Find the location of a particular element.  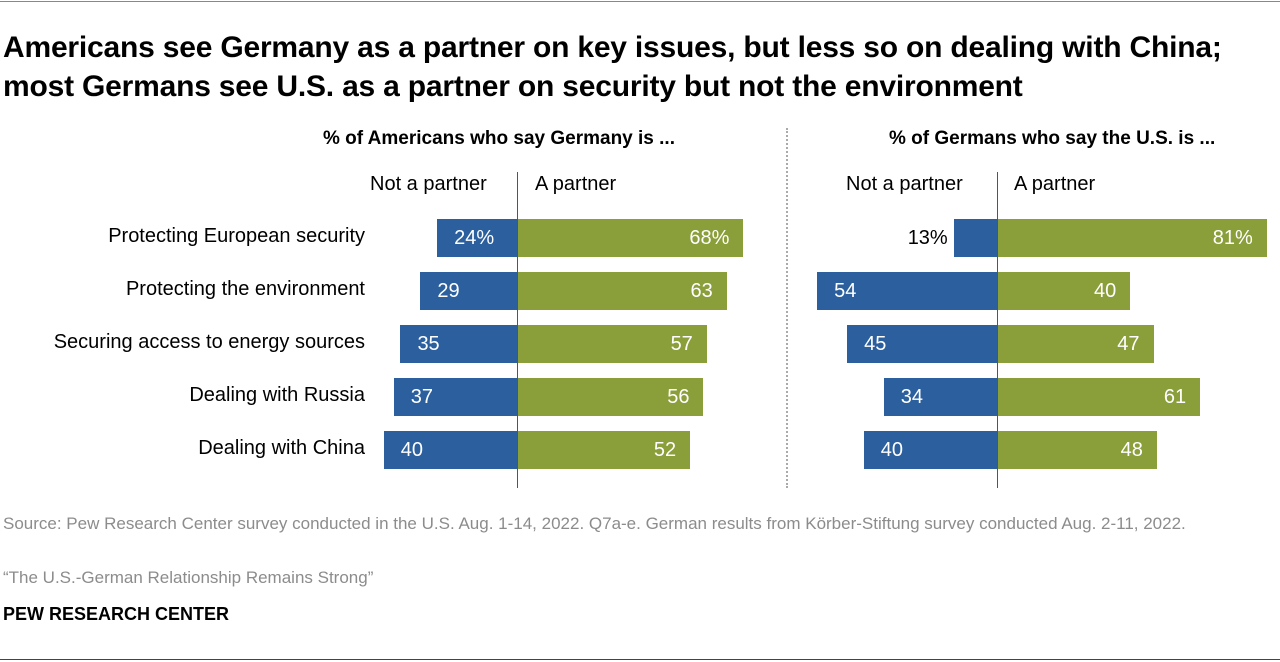

value-label-not-partner: 29 is located at coordinates (448, 291).